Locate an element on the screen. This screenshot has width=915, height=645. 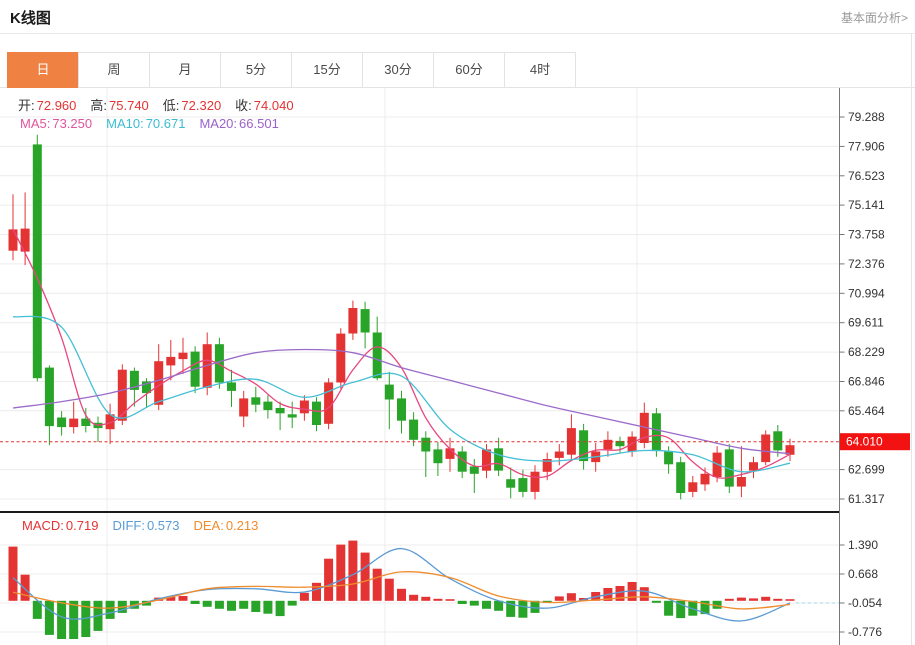
svg-text: 0.668 is located at coordinates (863, 574).